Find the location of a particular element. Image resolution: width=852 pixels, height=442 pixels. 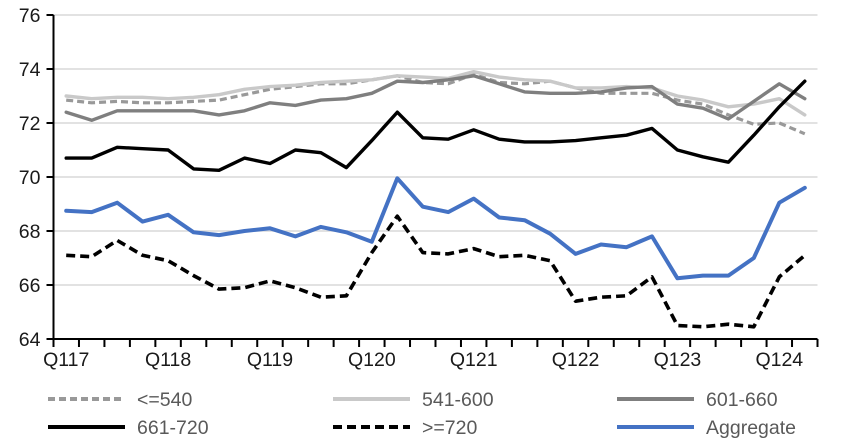

legend-label-3: 661-720 is located at coordinates (173, 428).